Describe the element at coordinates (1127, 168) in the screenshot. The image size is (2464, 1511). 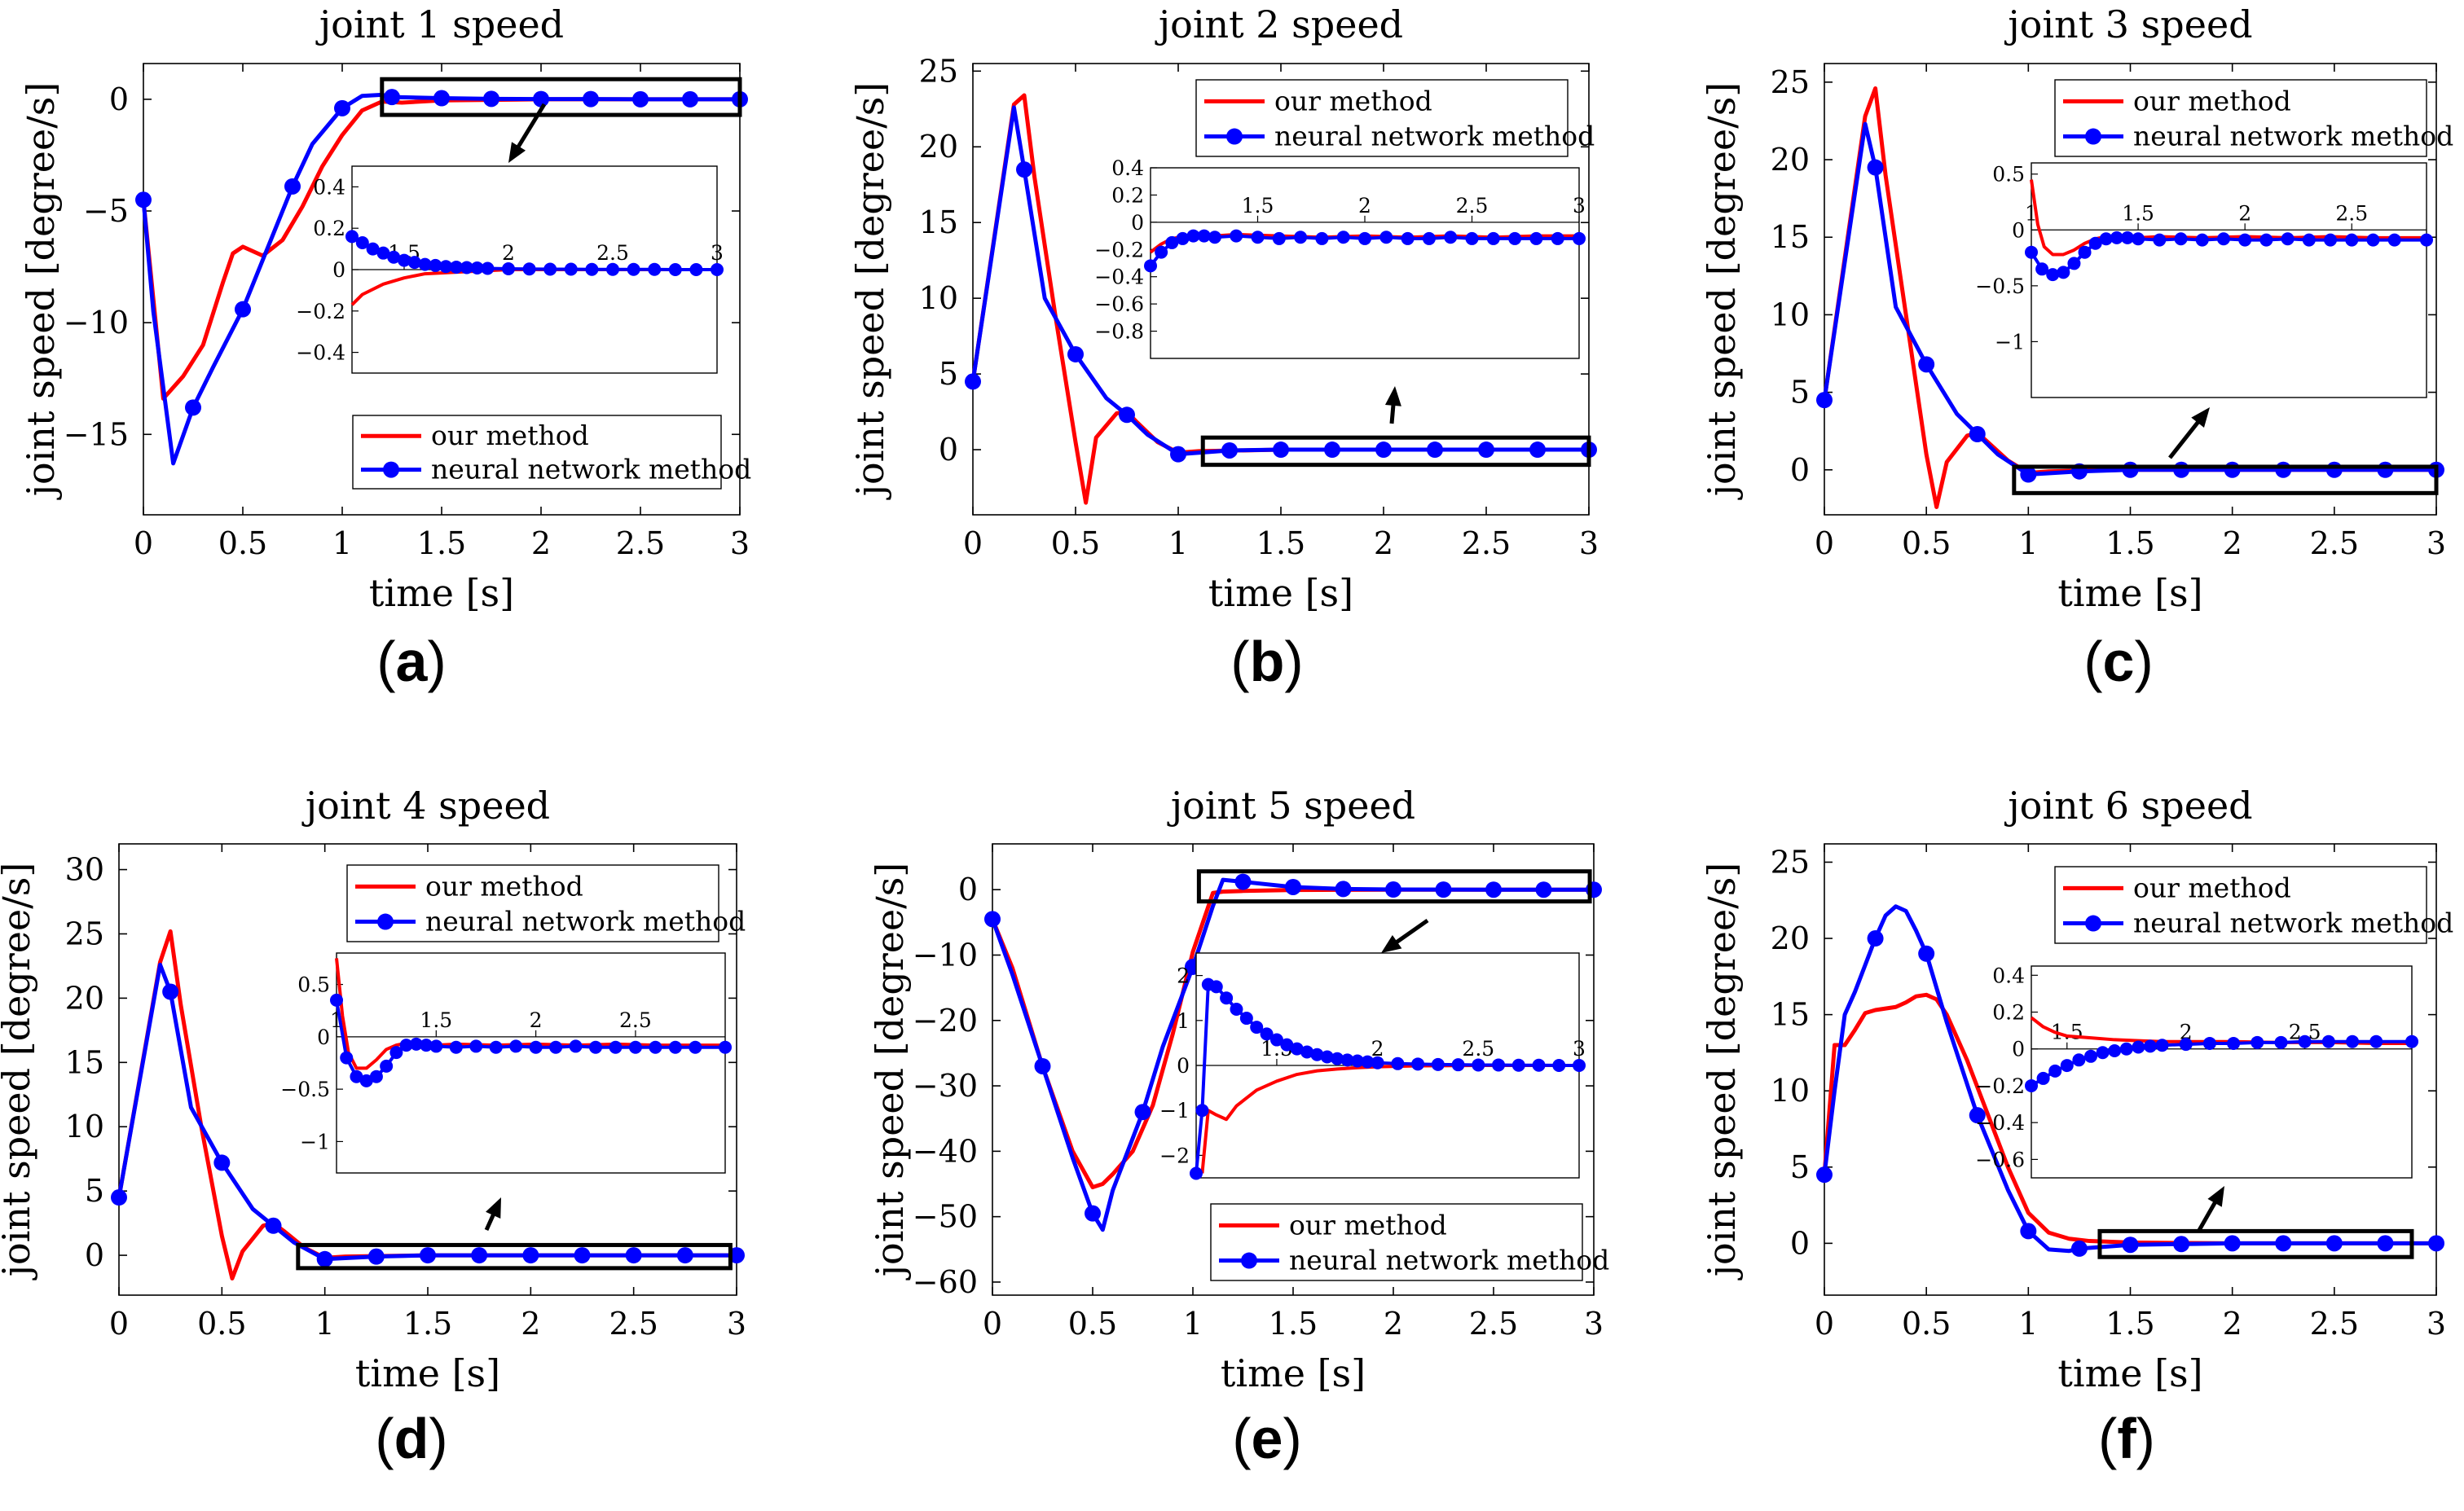
I see `inset-y-tick-label: 0.4` at that location.